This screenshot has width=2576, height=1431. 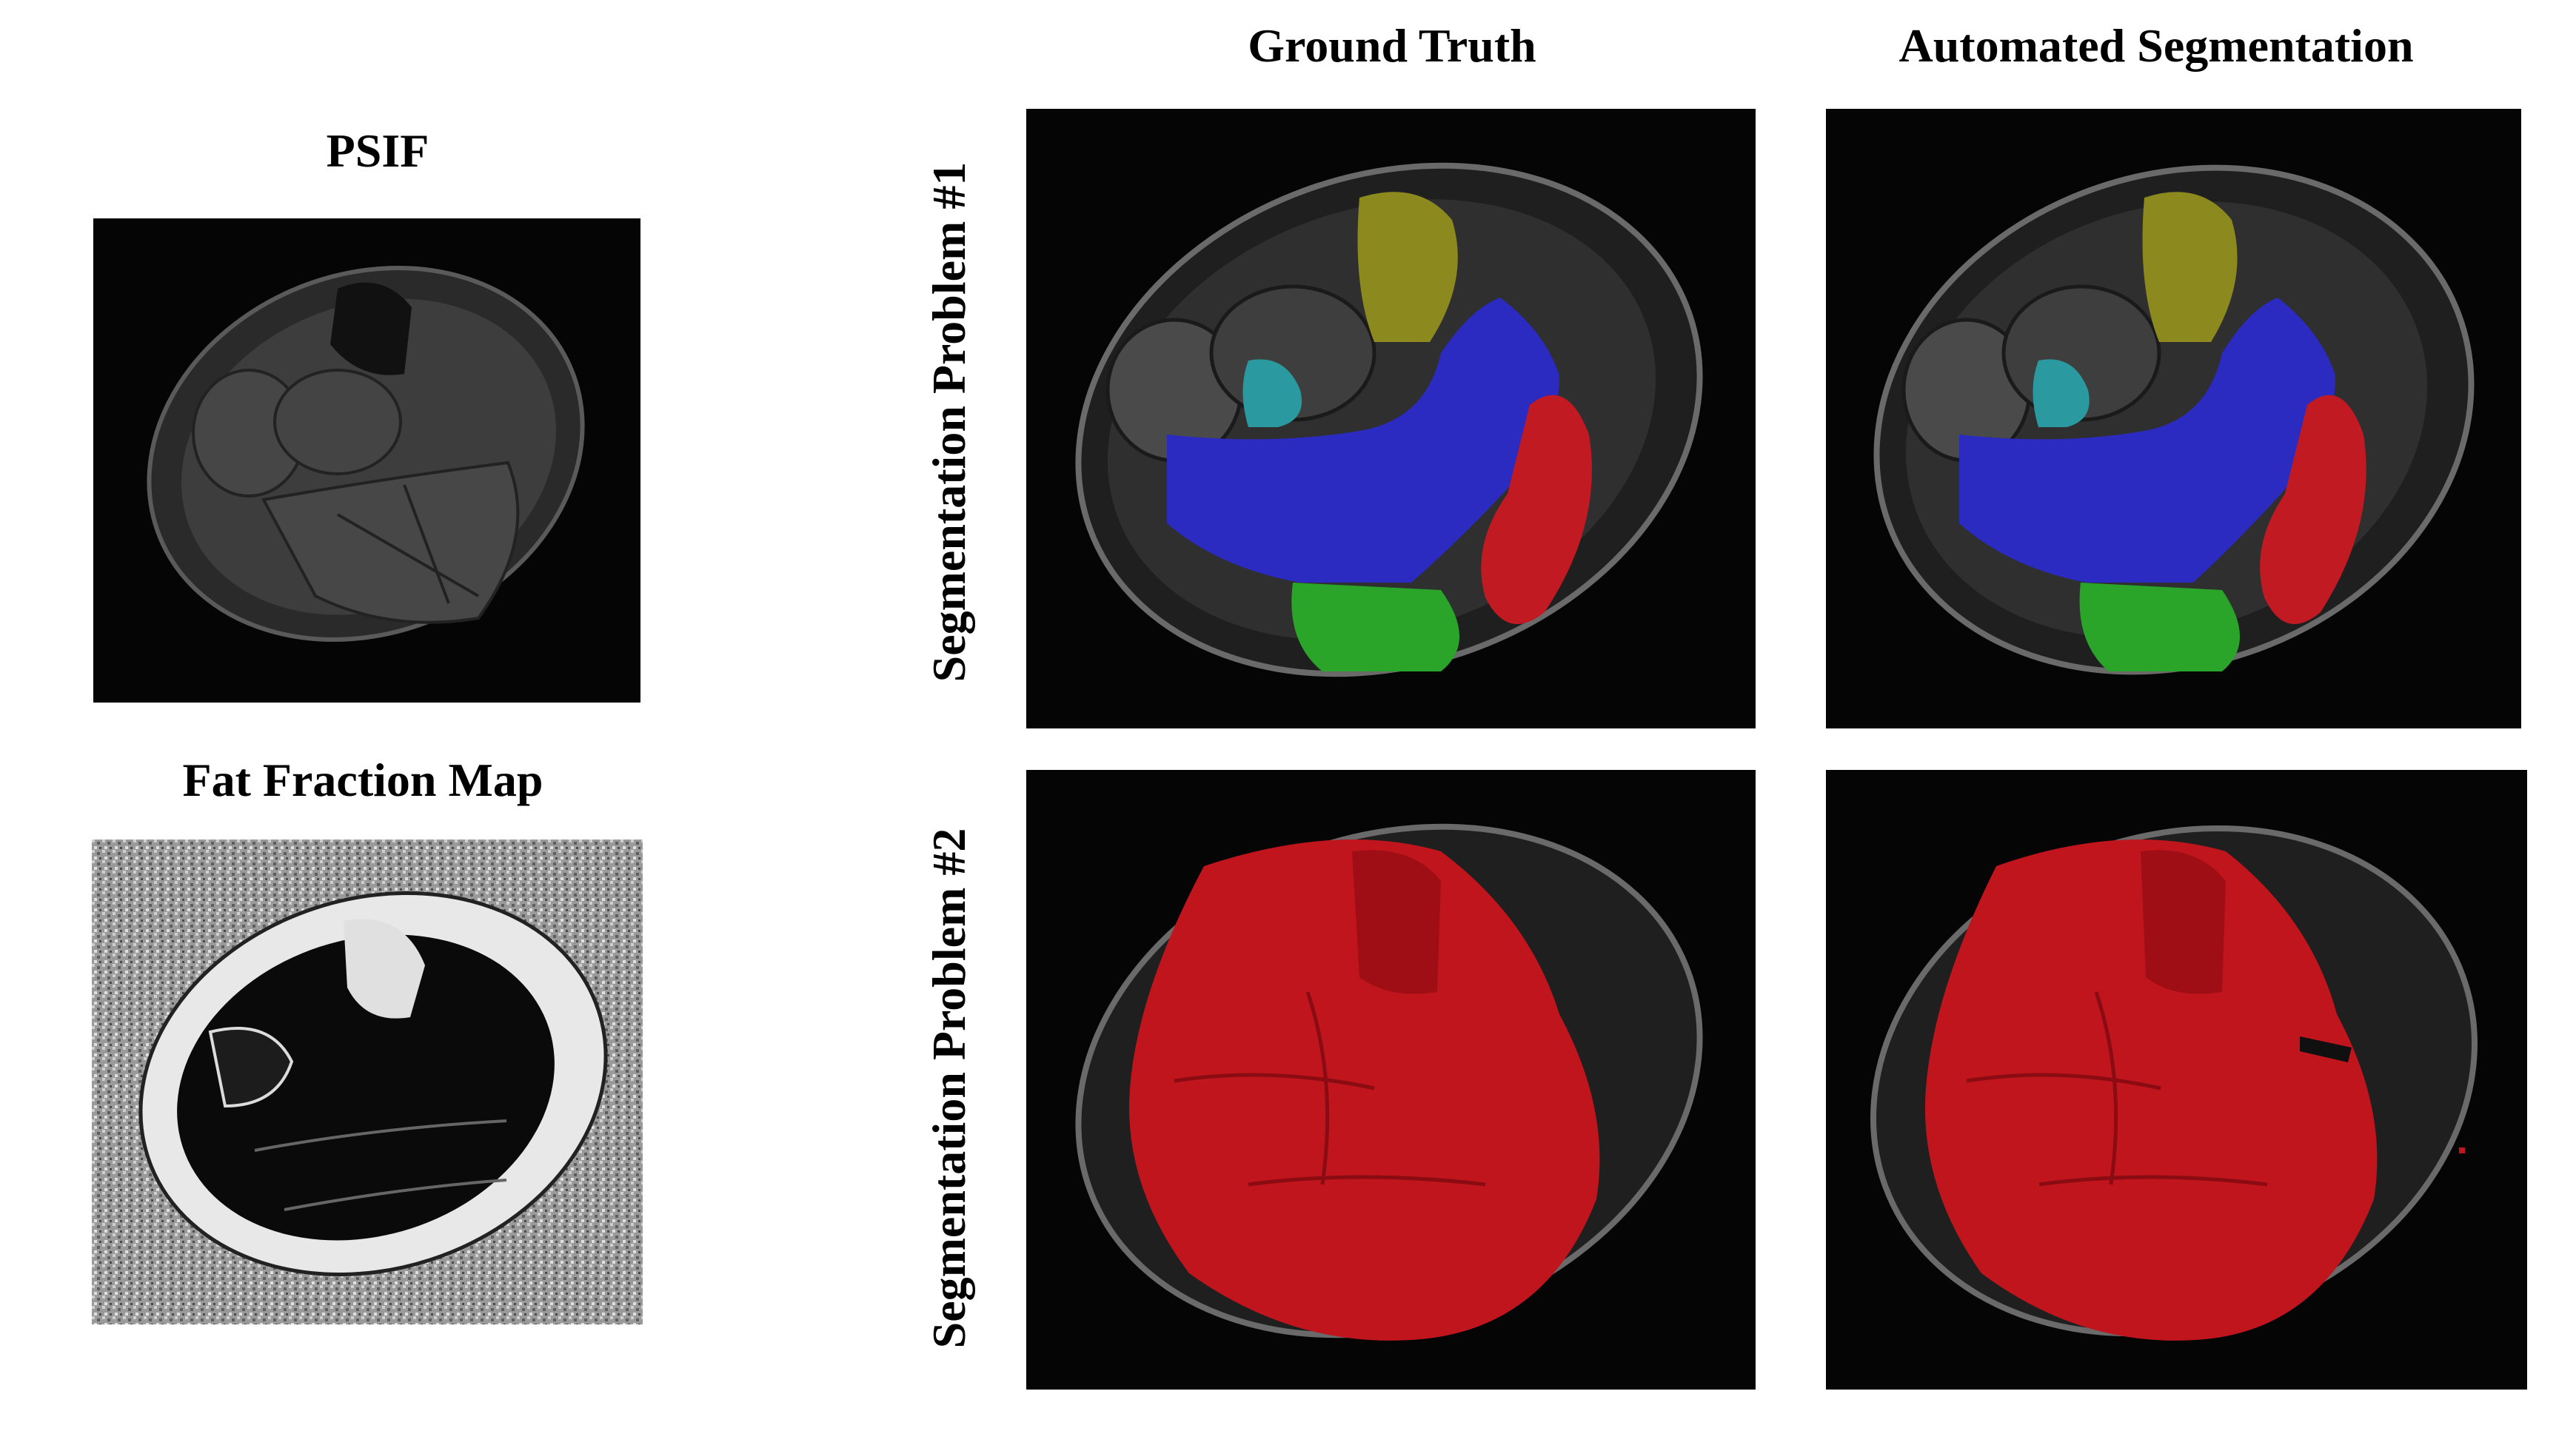 I want to click on problem1-automated-image, so click(x=2173, y=419).